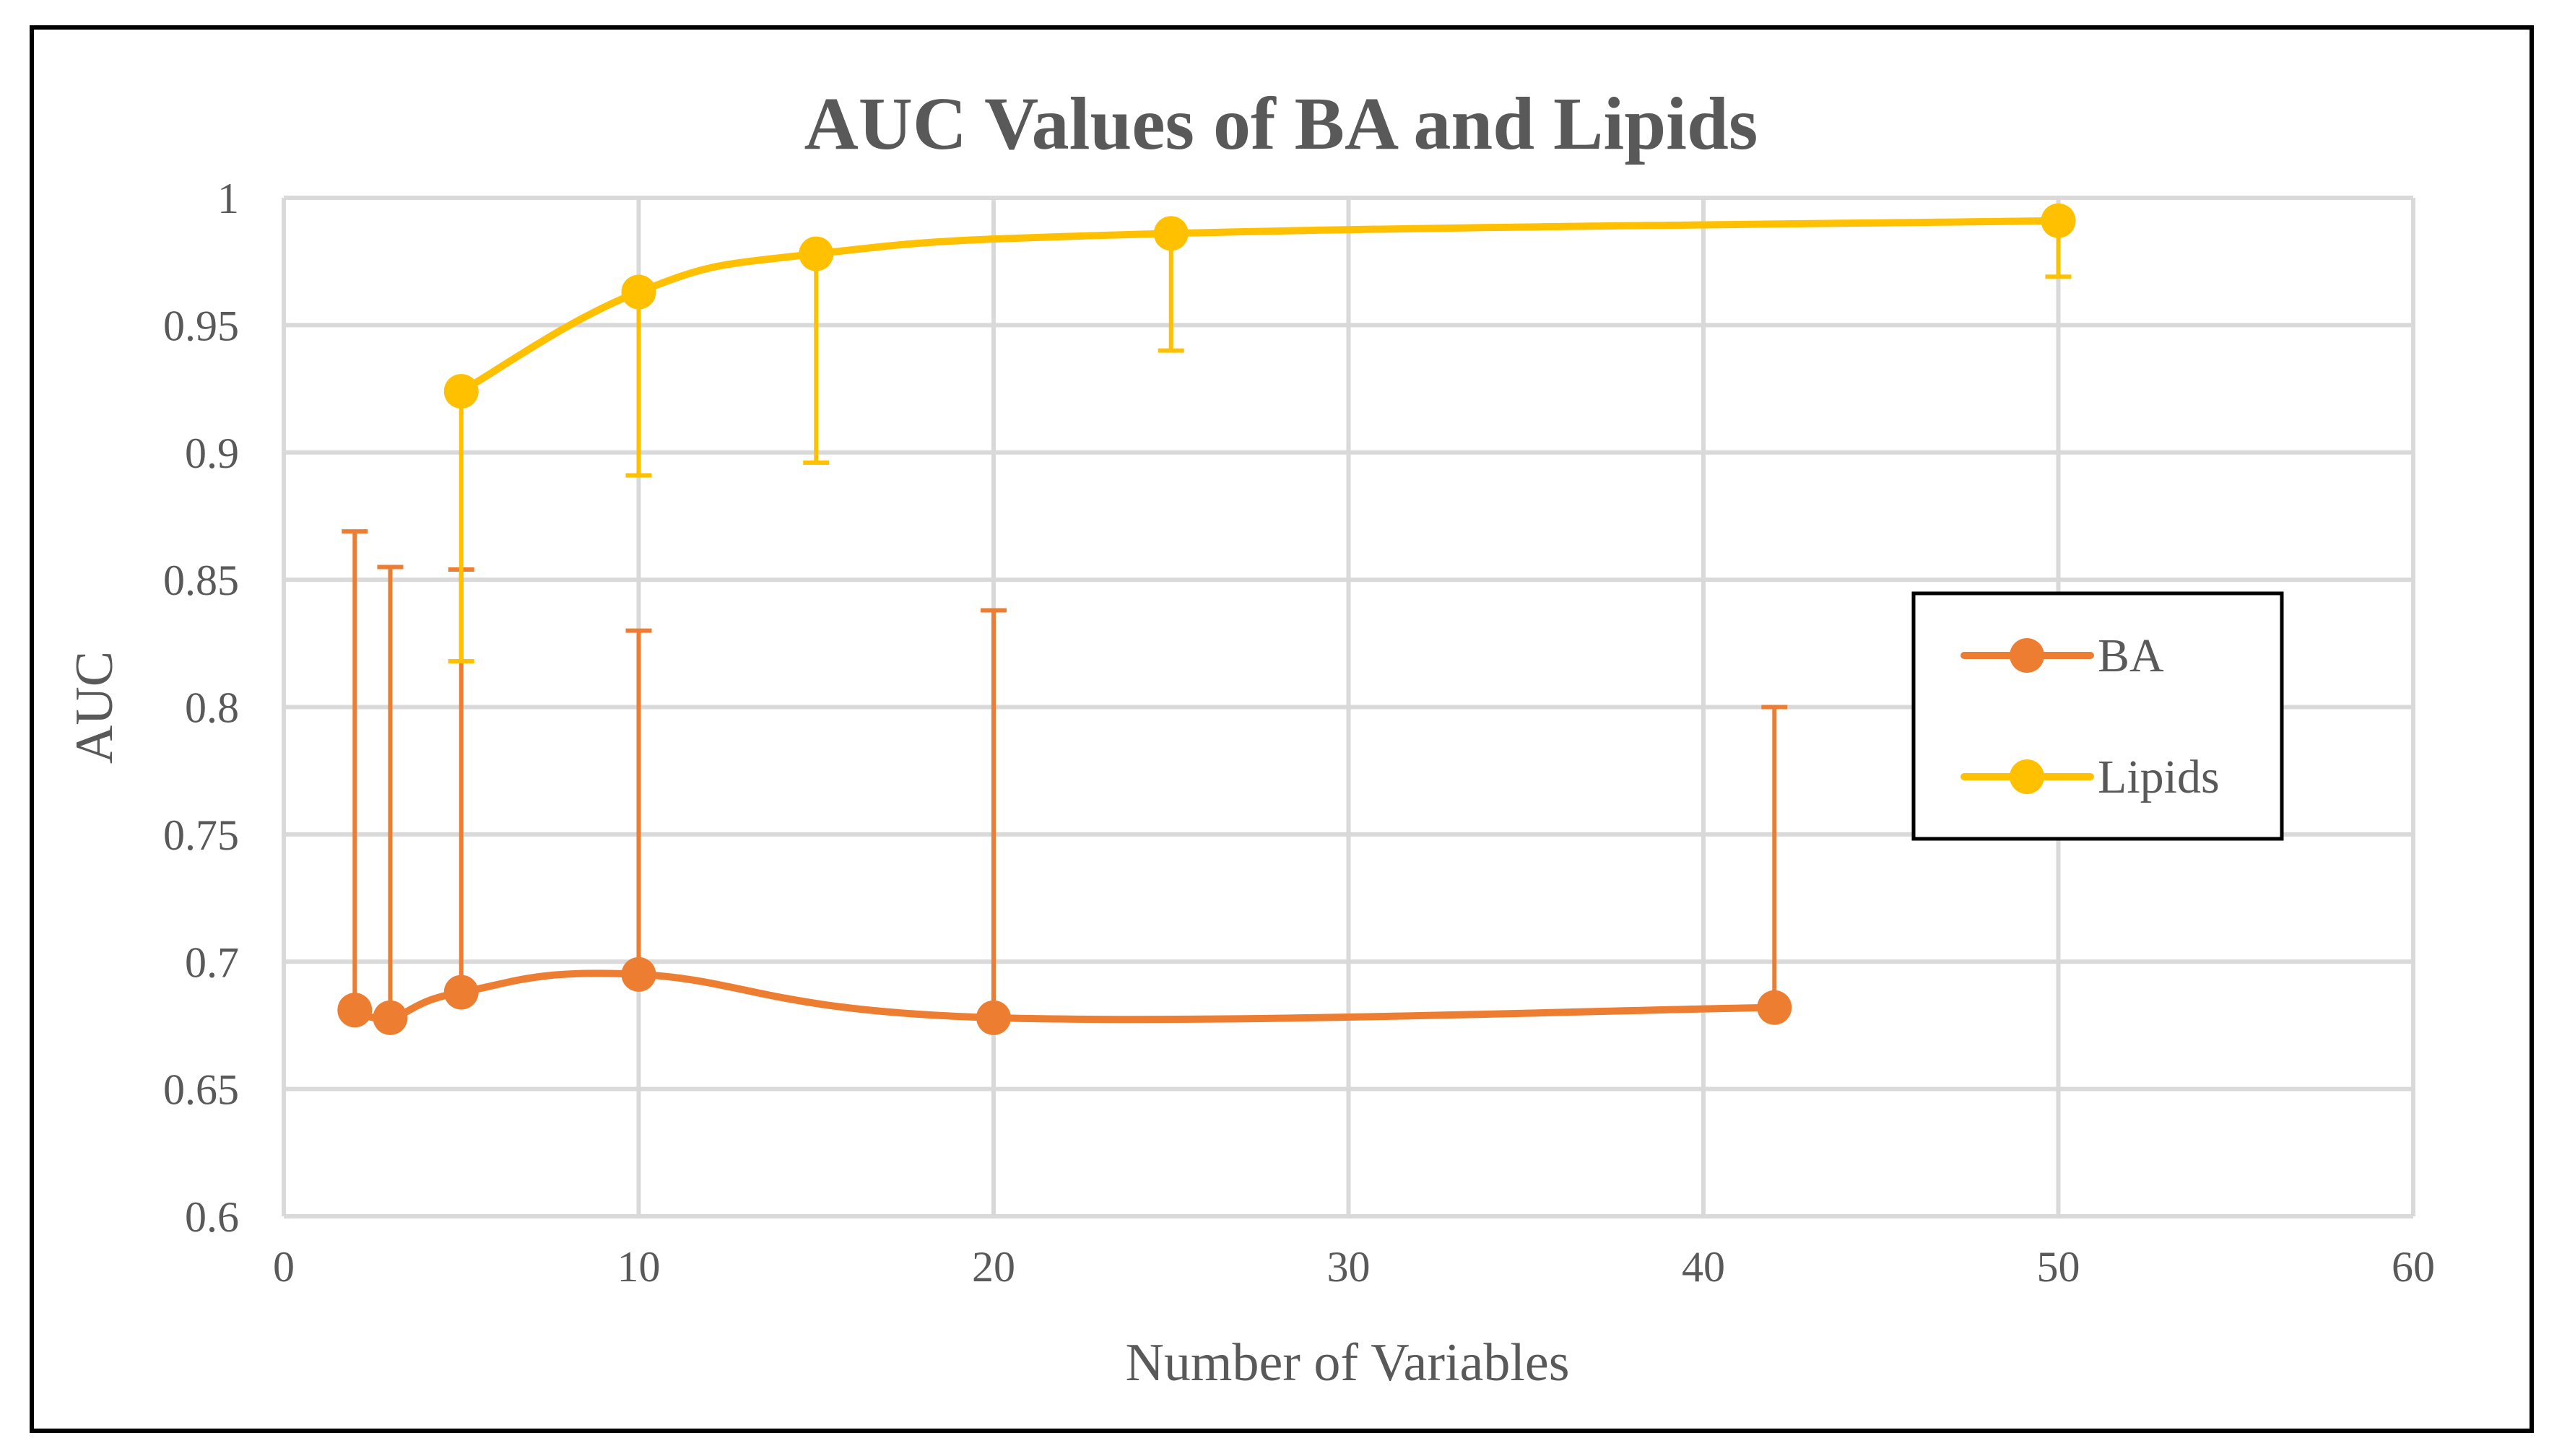  I want to click on y-tick-label: 1, so click(228, 198).